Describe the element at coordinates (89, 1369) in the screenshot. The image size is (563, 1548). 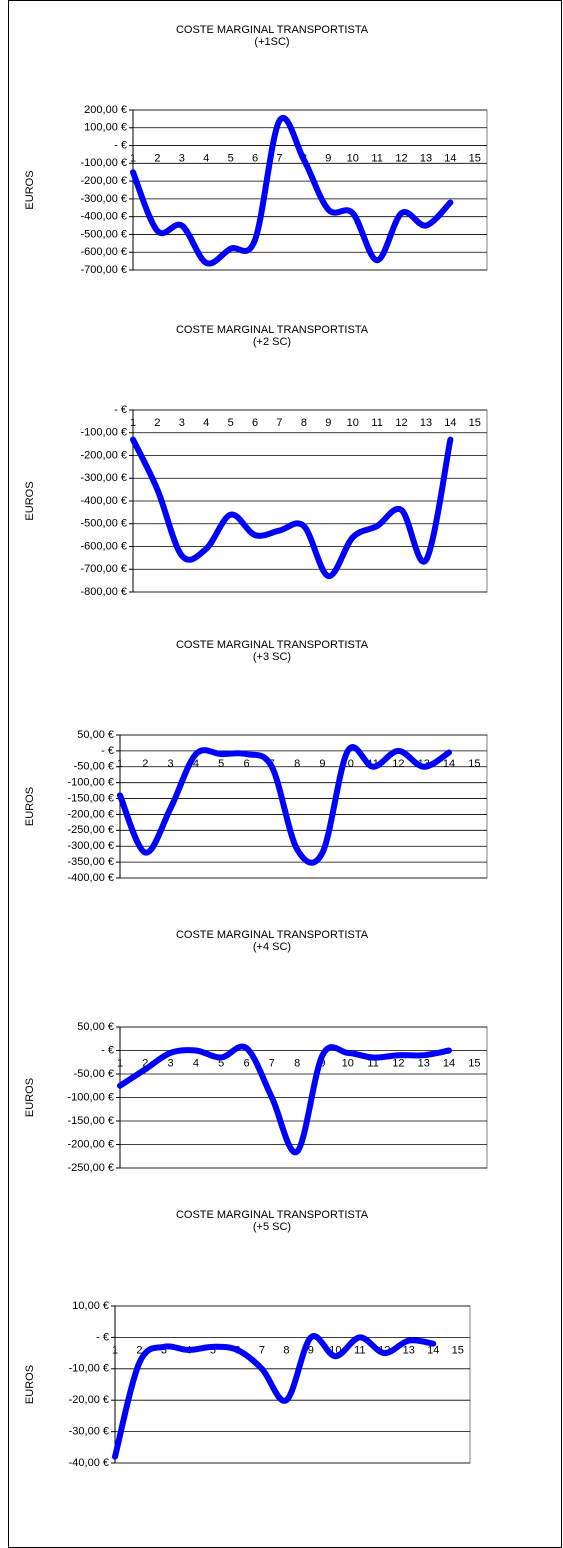
I see `y-tick-label: -10,00 €` at that location.